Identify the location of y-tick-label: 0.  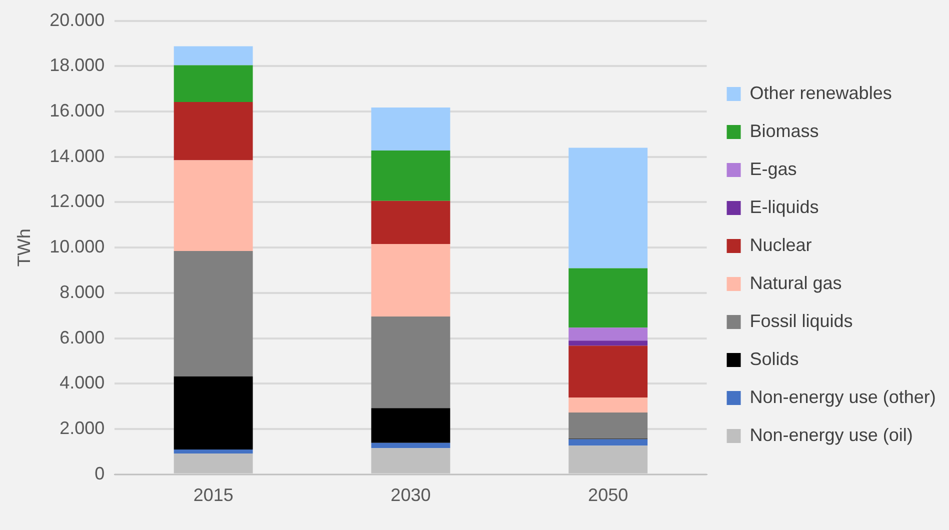
(99, 473).